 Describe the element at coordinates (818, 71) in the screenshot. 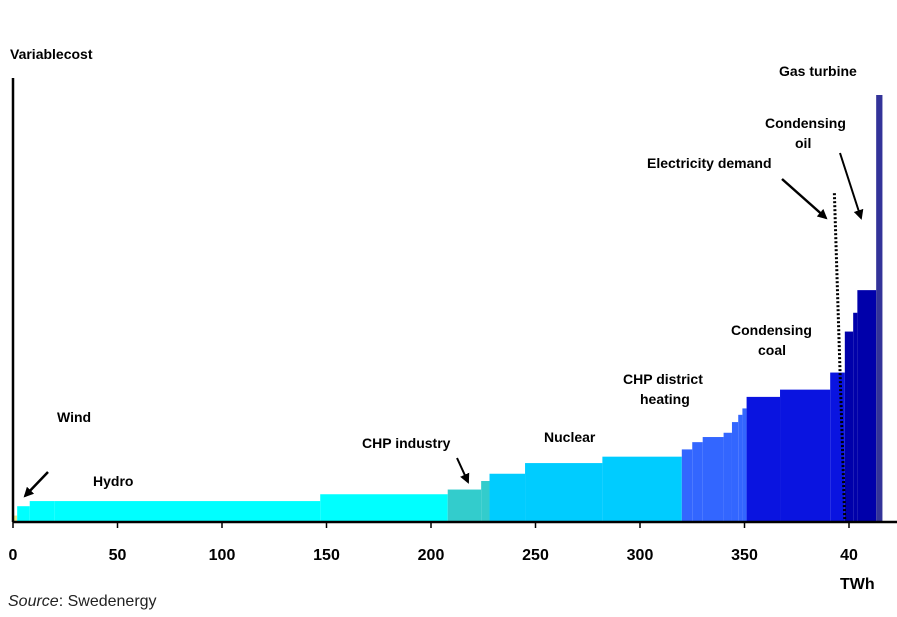

I see `label-gas-turbine: Gas turbine` at that location.